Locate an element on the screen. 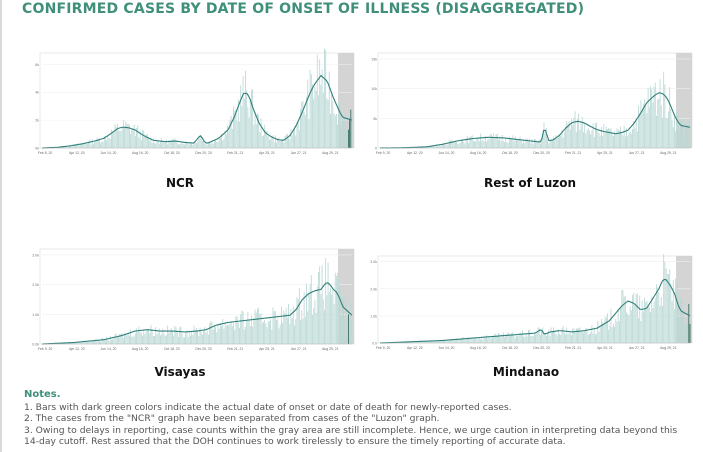 This screenshot has width=703, height=452. moving-average-line is located at coordinates (535, 120).